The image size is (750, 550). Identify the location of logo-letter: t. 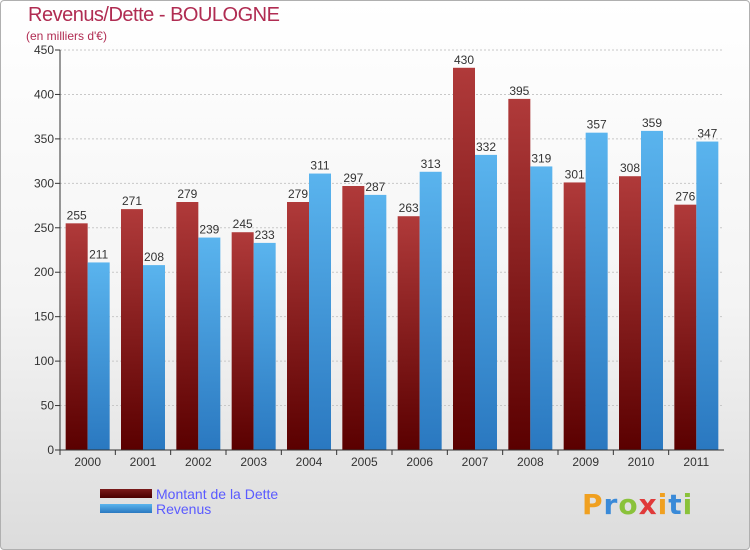
(675, 504).